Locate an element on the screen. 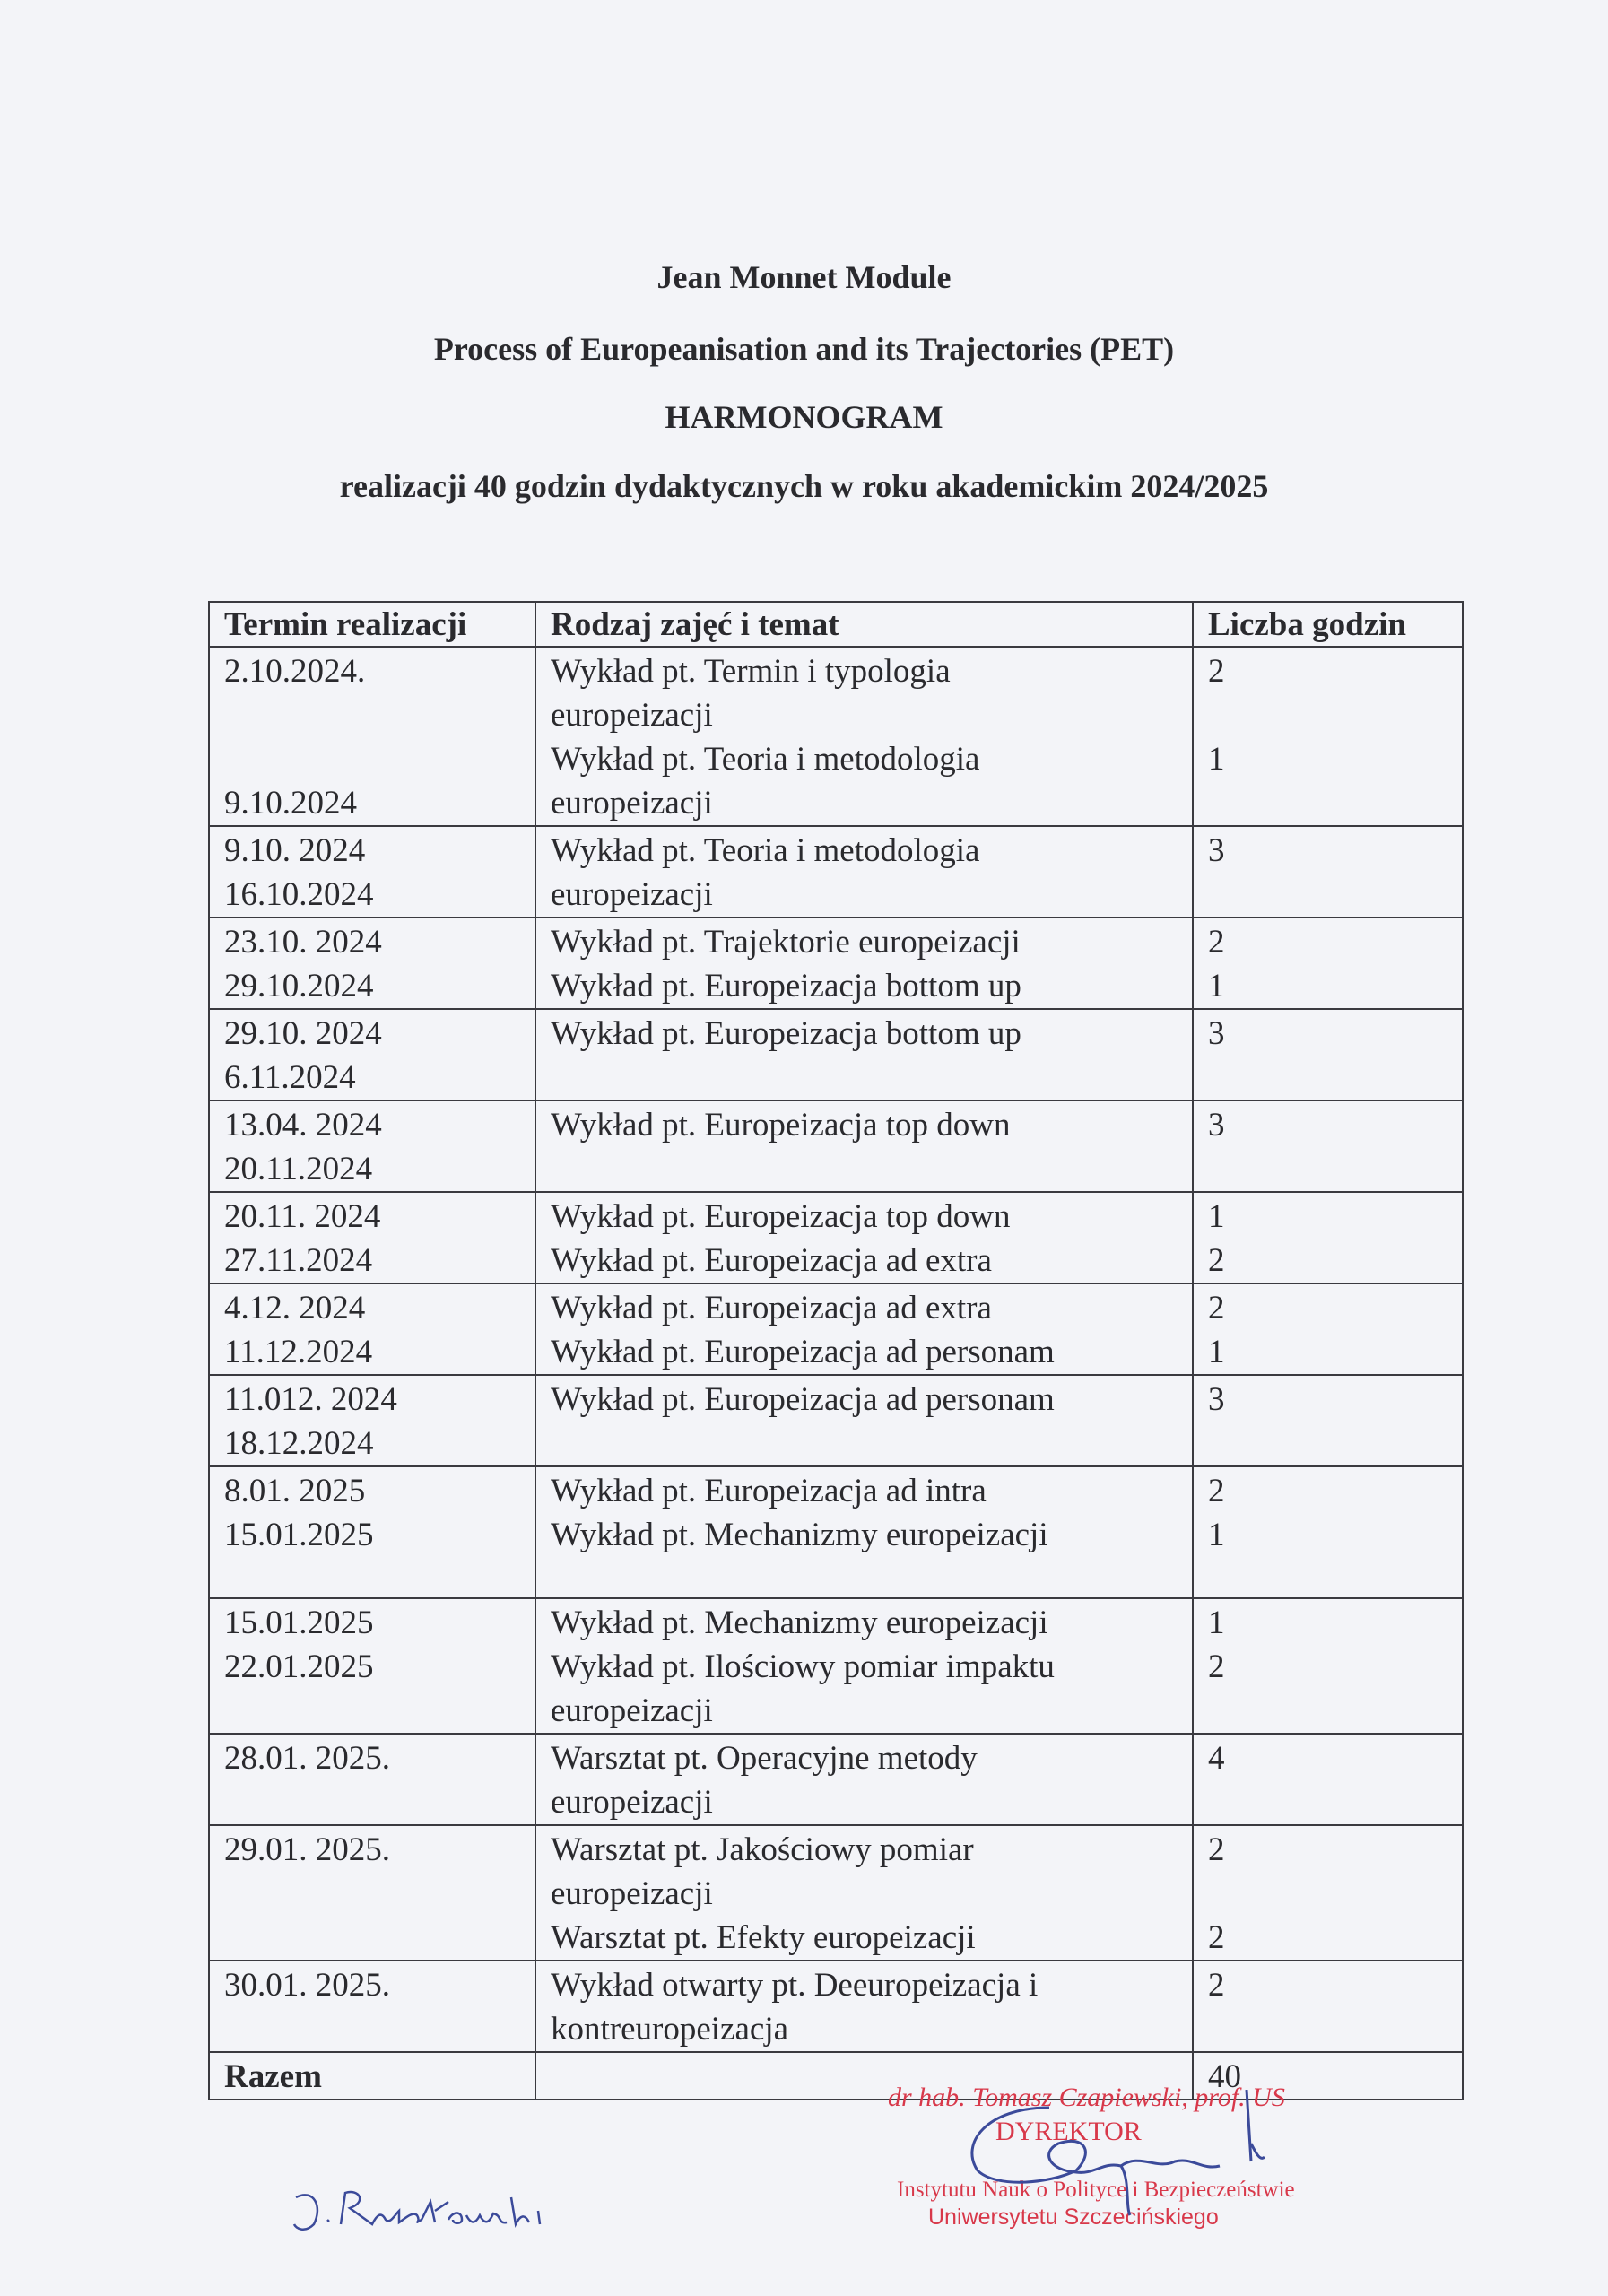  hours-cell: 2 is located at coordinates (1328, 2006).